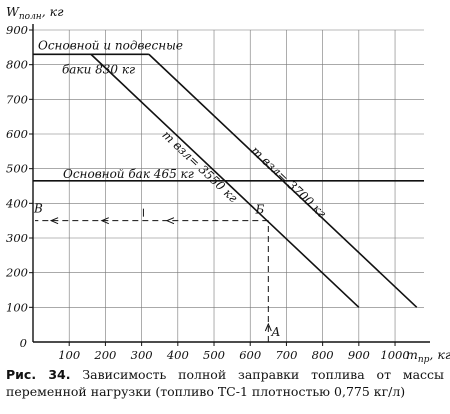 This screenshot has width=450, height=414. Describe the element at coordinates (17, 134) in the screenshot. I see `y-tick-label-600: 600` at that location.